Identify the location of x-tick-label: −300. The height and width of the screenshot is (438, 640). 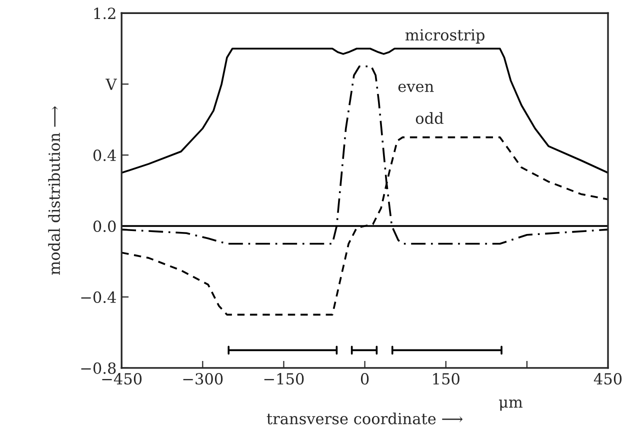
(203, 379).